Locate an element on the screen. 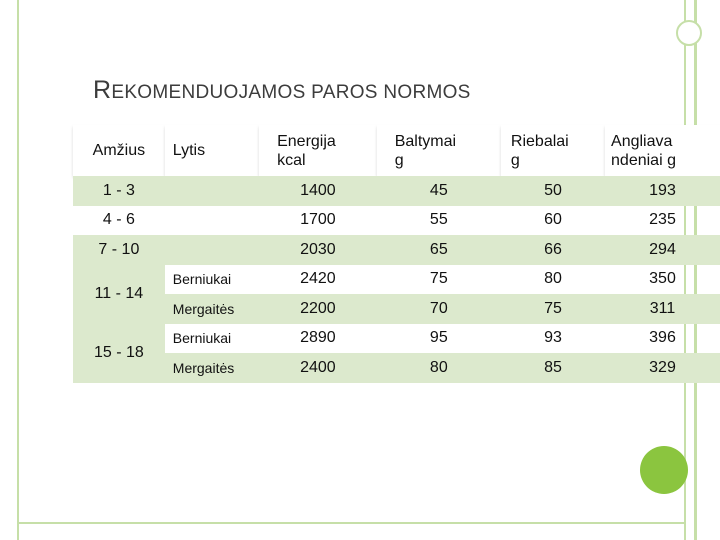 This screenshot has width=720, height=540. cell-protein: 45 is located at coordinates (438, 191).